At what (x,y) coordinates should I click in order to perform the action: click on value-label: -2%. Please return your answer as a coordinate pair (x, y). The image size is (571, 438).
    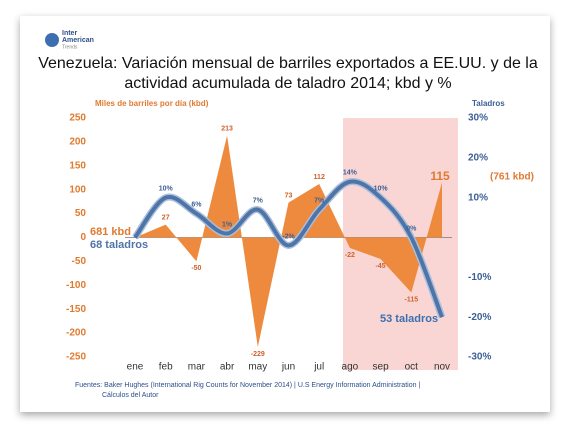
    Looking at the image, I should click on (288, 236).